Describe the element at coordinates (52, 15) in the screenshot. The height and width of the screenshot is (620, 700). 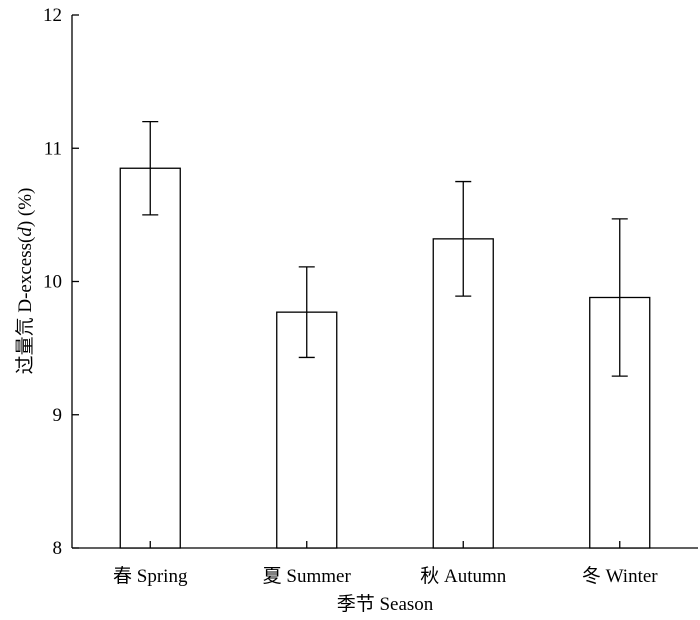
I see `y-tick-label: 12` at that location.